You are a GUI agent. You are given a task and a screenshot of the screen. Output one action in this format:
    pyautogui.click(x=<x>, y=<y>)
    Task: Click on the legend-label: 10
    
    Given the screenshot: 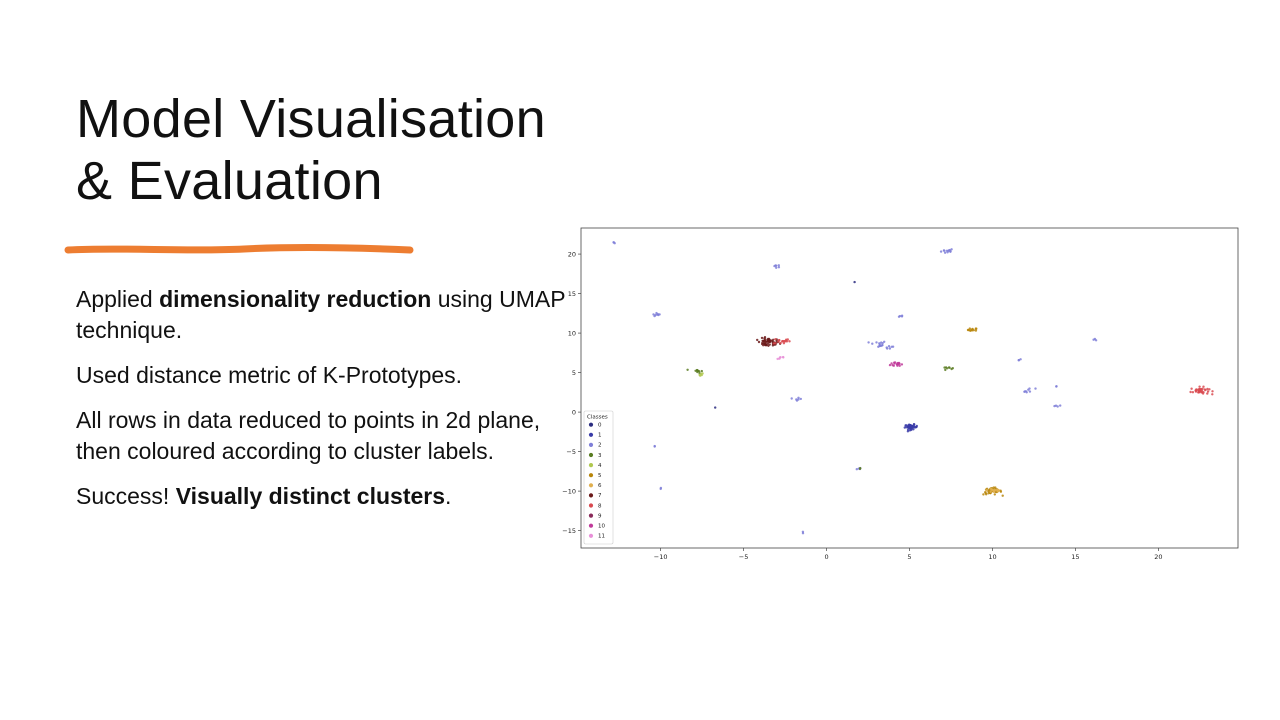 What is the action you would take?
    pyautogui.click(x=601, y=527)
    